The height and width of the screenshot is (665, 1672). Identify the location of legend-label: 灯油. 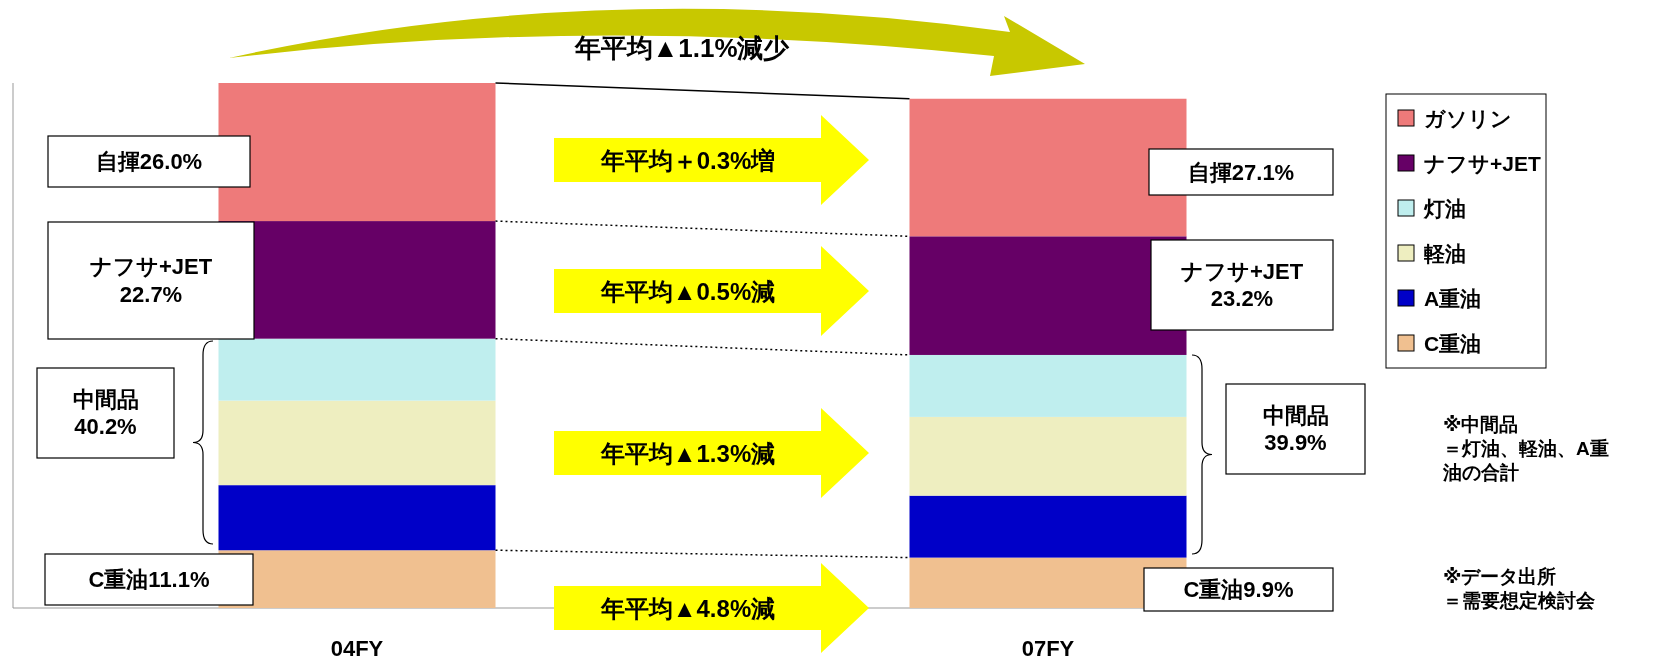
(1444, 208).